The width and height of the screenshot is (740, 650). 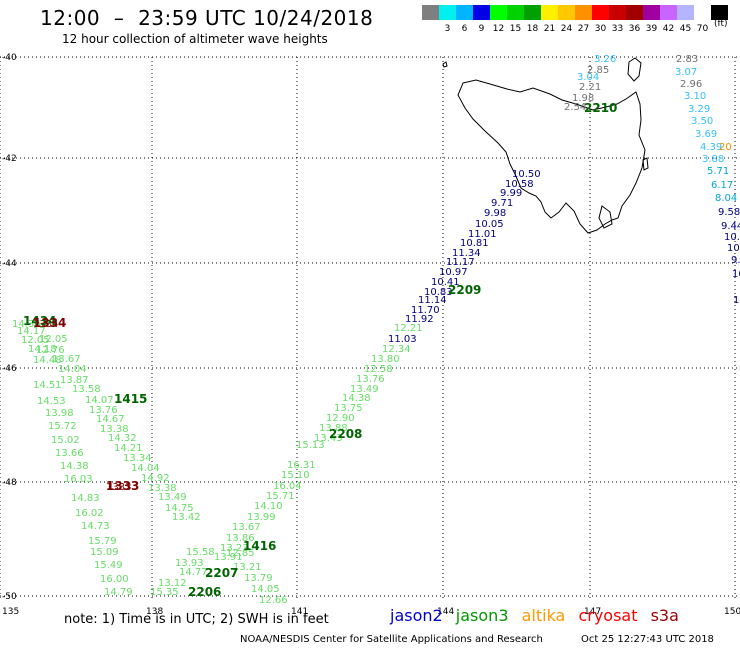 I want to click on wave-height-value: 11.03, so click(x=402, y=339).